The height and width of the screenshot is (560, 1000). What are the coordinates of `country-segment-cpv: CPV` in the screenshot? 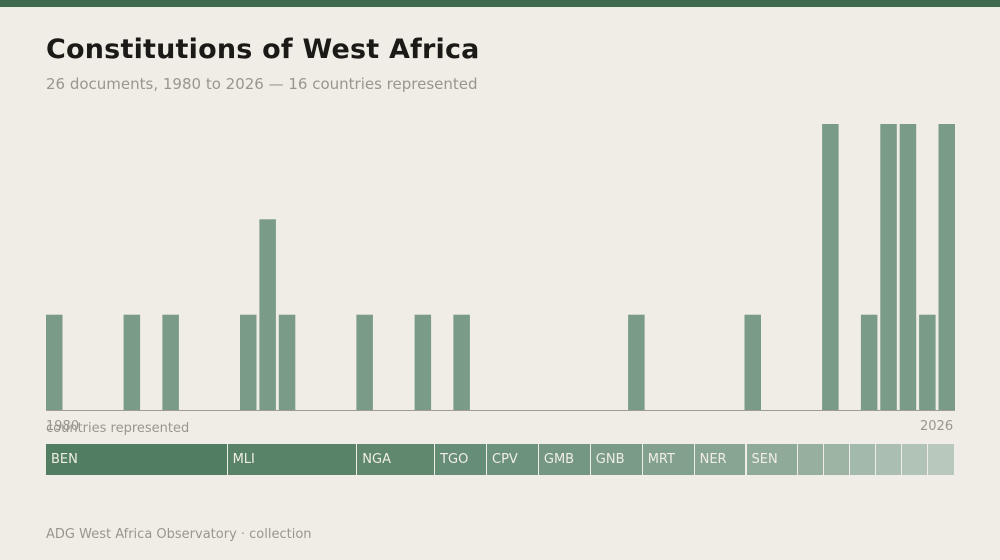 It's located at (513, 459).